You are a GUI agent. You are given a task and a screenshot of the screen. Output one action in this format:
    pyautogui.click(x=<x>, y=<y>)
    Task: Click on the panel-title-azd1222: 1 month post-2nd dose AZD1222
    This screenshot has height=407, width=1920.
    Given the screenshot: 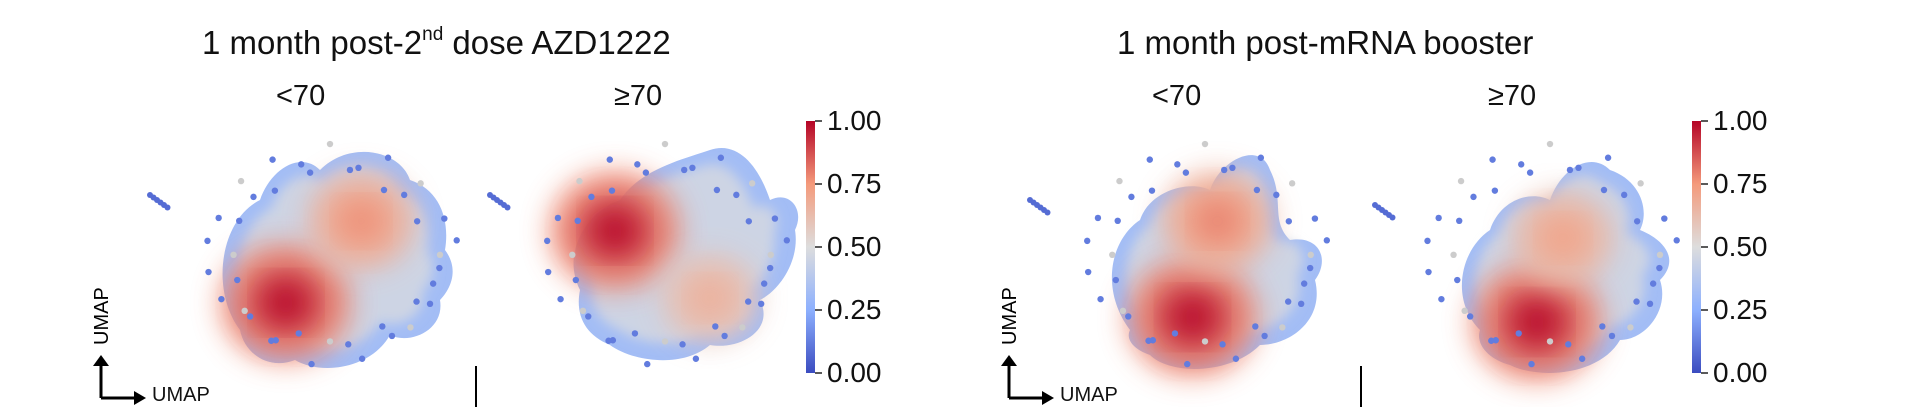 What is the action you would take?
    pyautogui.click(x=436, y=43)
    